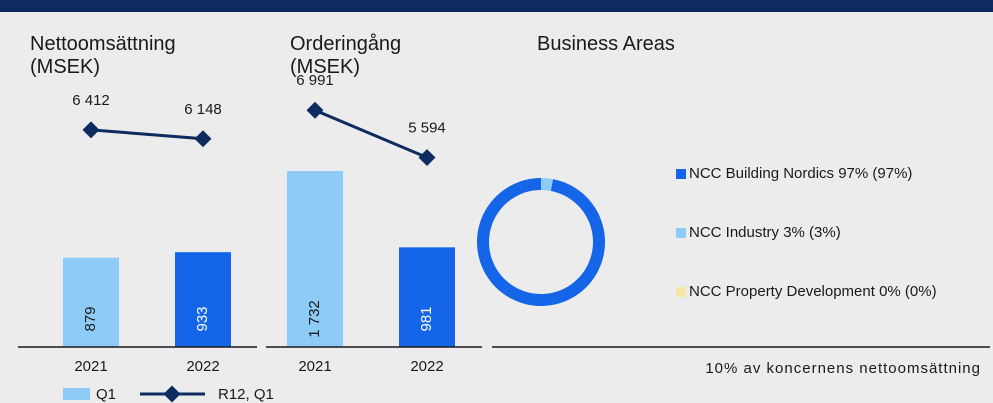 Image resolution: width=993 pixels, height=403 pixels. I want to click on line-value-label: 6 148, so click(203, 109).